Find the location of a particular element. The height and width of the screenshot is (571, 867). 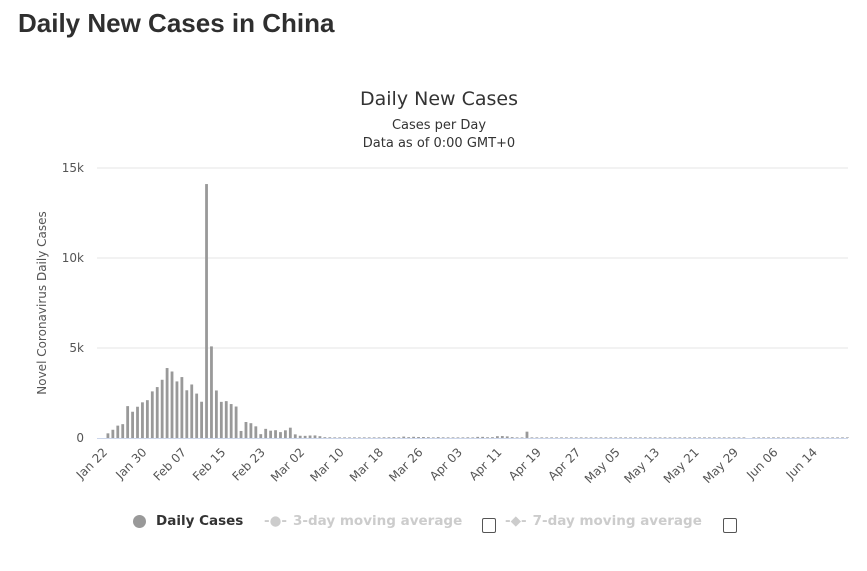

x-tick-label: Apr 27 is located at coordinates (564, 464).